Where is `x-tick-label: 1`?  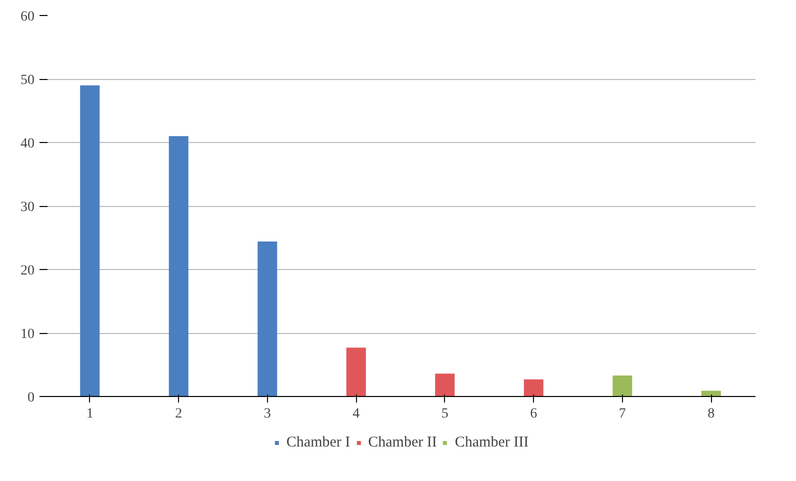
x-tick-label: 1 is located at coordinates (90, 414).